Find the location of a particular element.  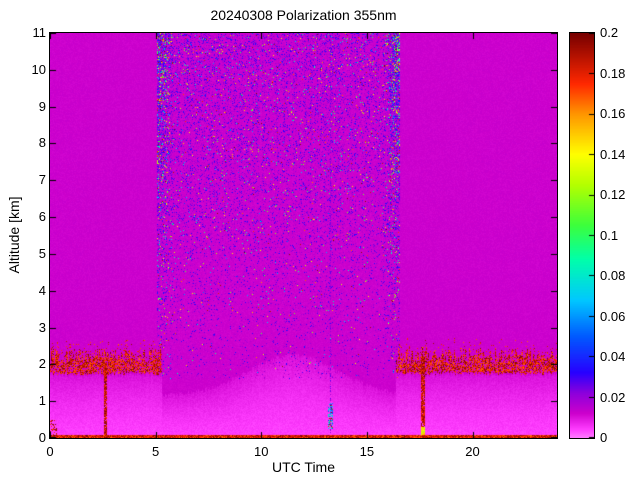

y-tick-label: 7 is located at coordinates (42, 180).